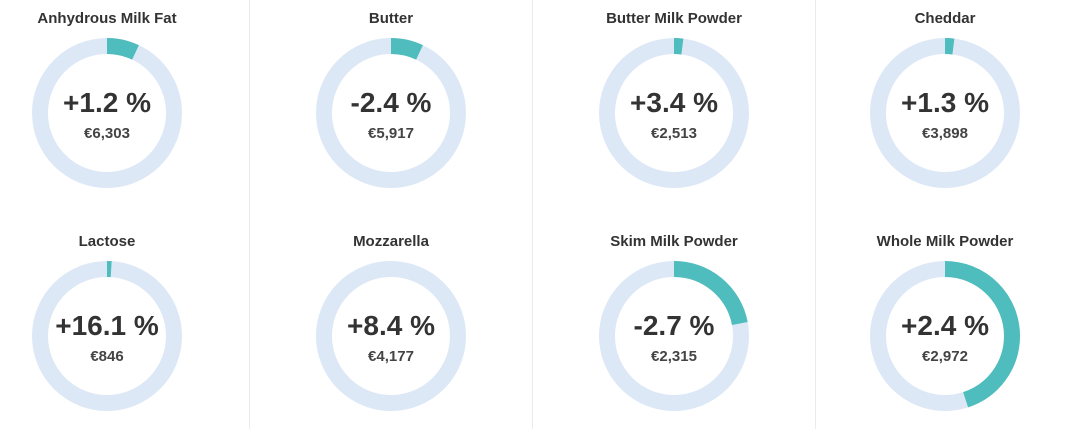 The image size is (1075, 429). Describe the element at coordinates (945, 102) in the screenshot. I see `price-change: +1.3 %` at that location.